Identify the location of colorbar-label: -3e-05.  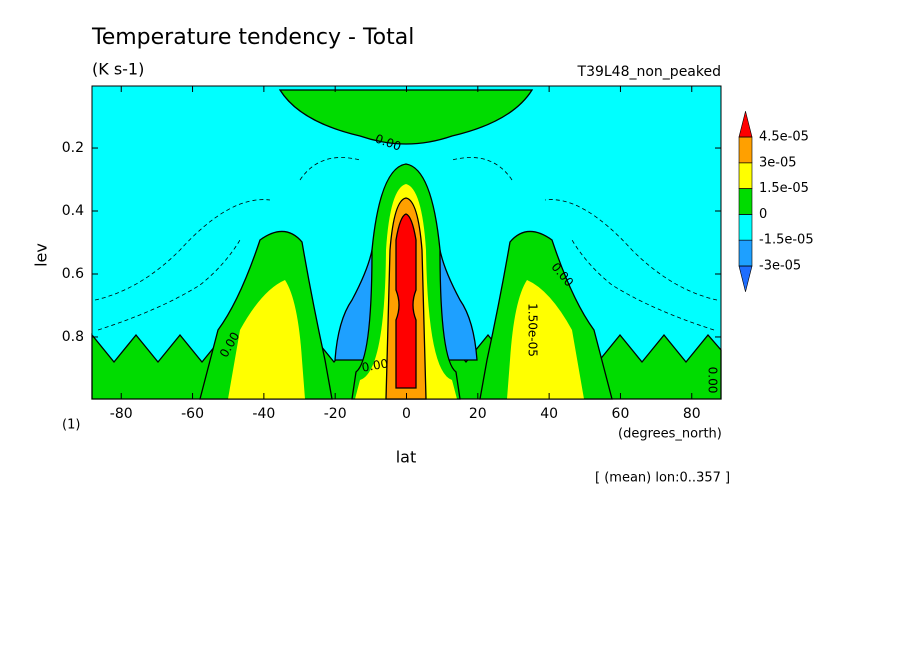
(780, 266).